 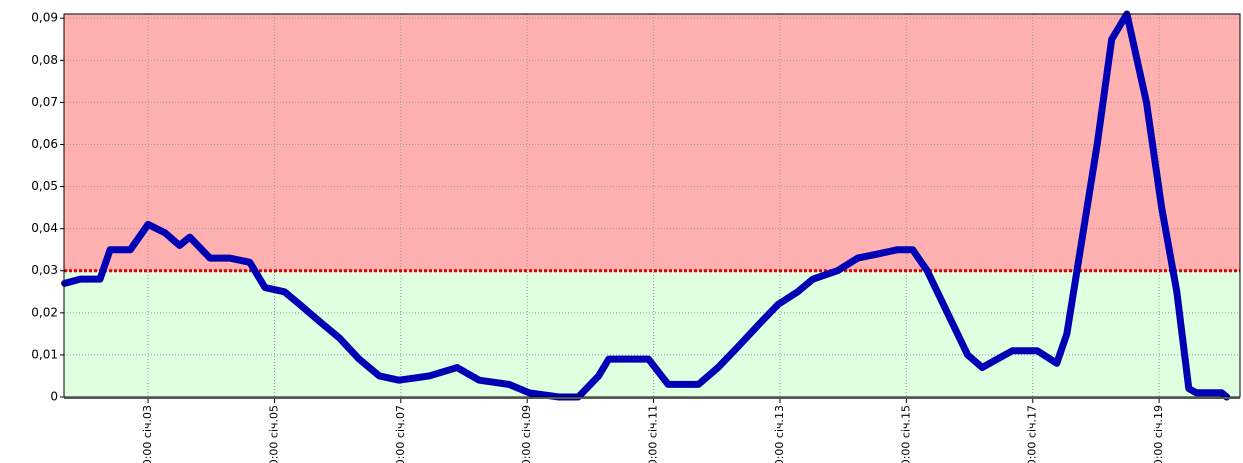 I want to click on x-tick-label: 00:00 січ.07, so click(x=400, y=434).